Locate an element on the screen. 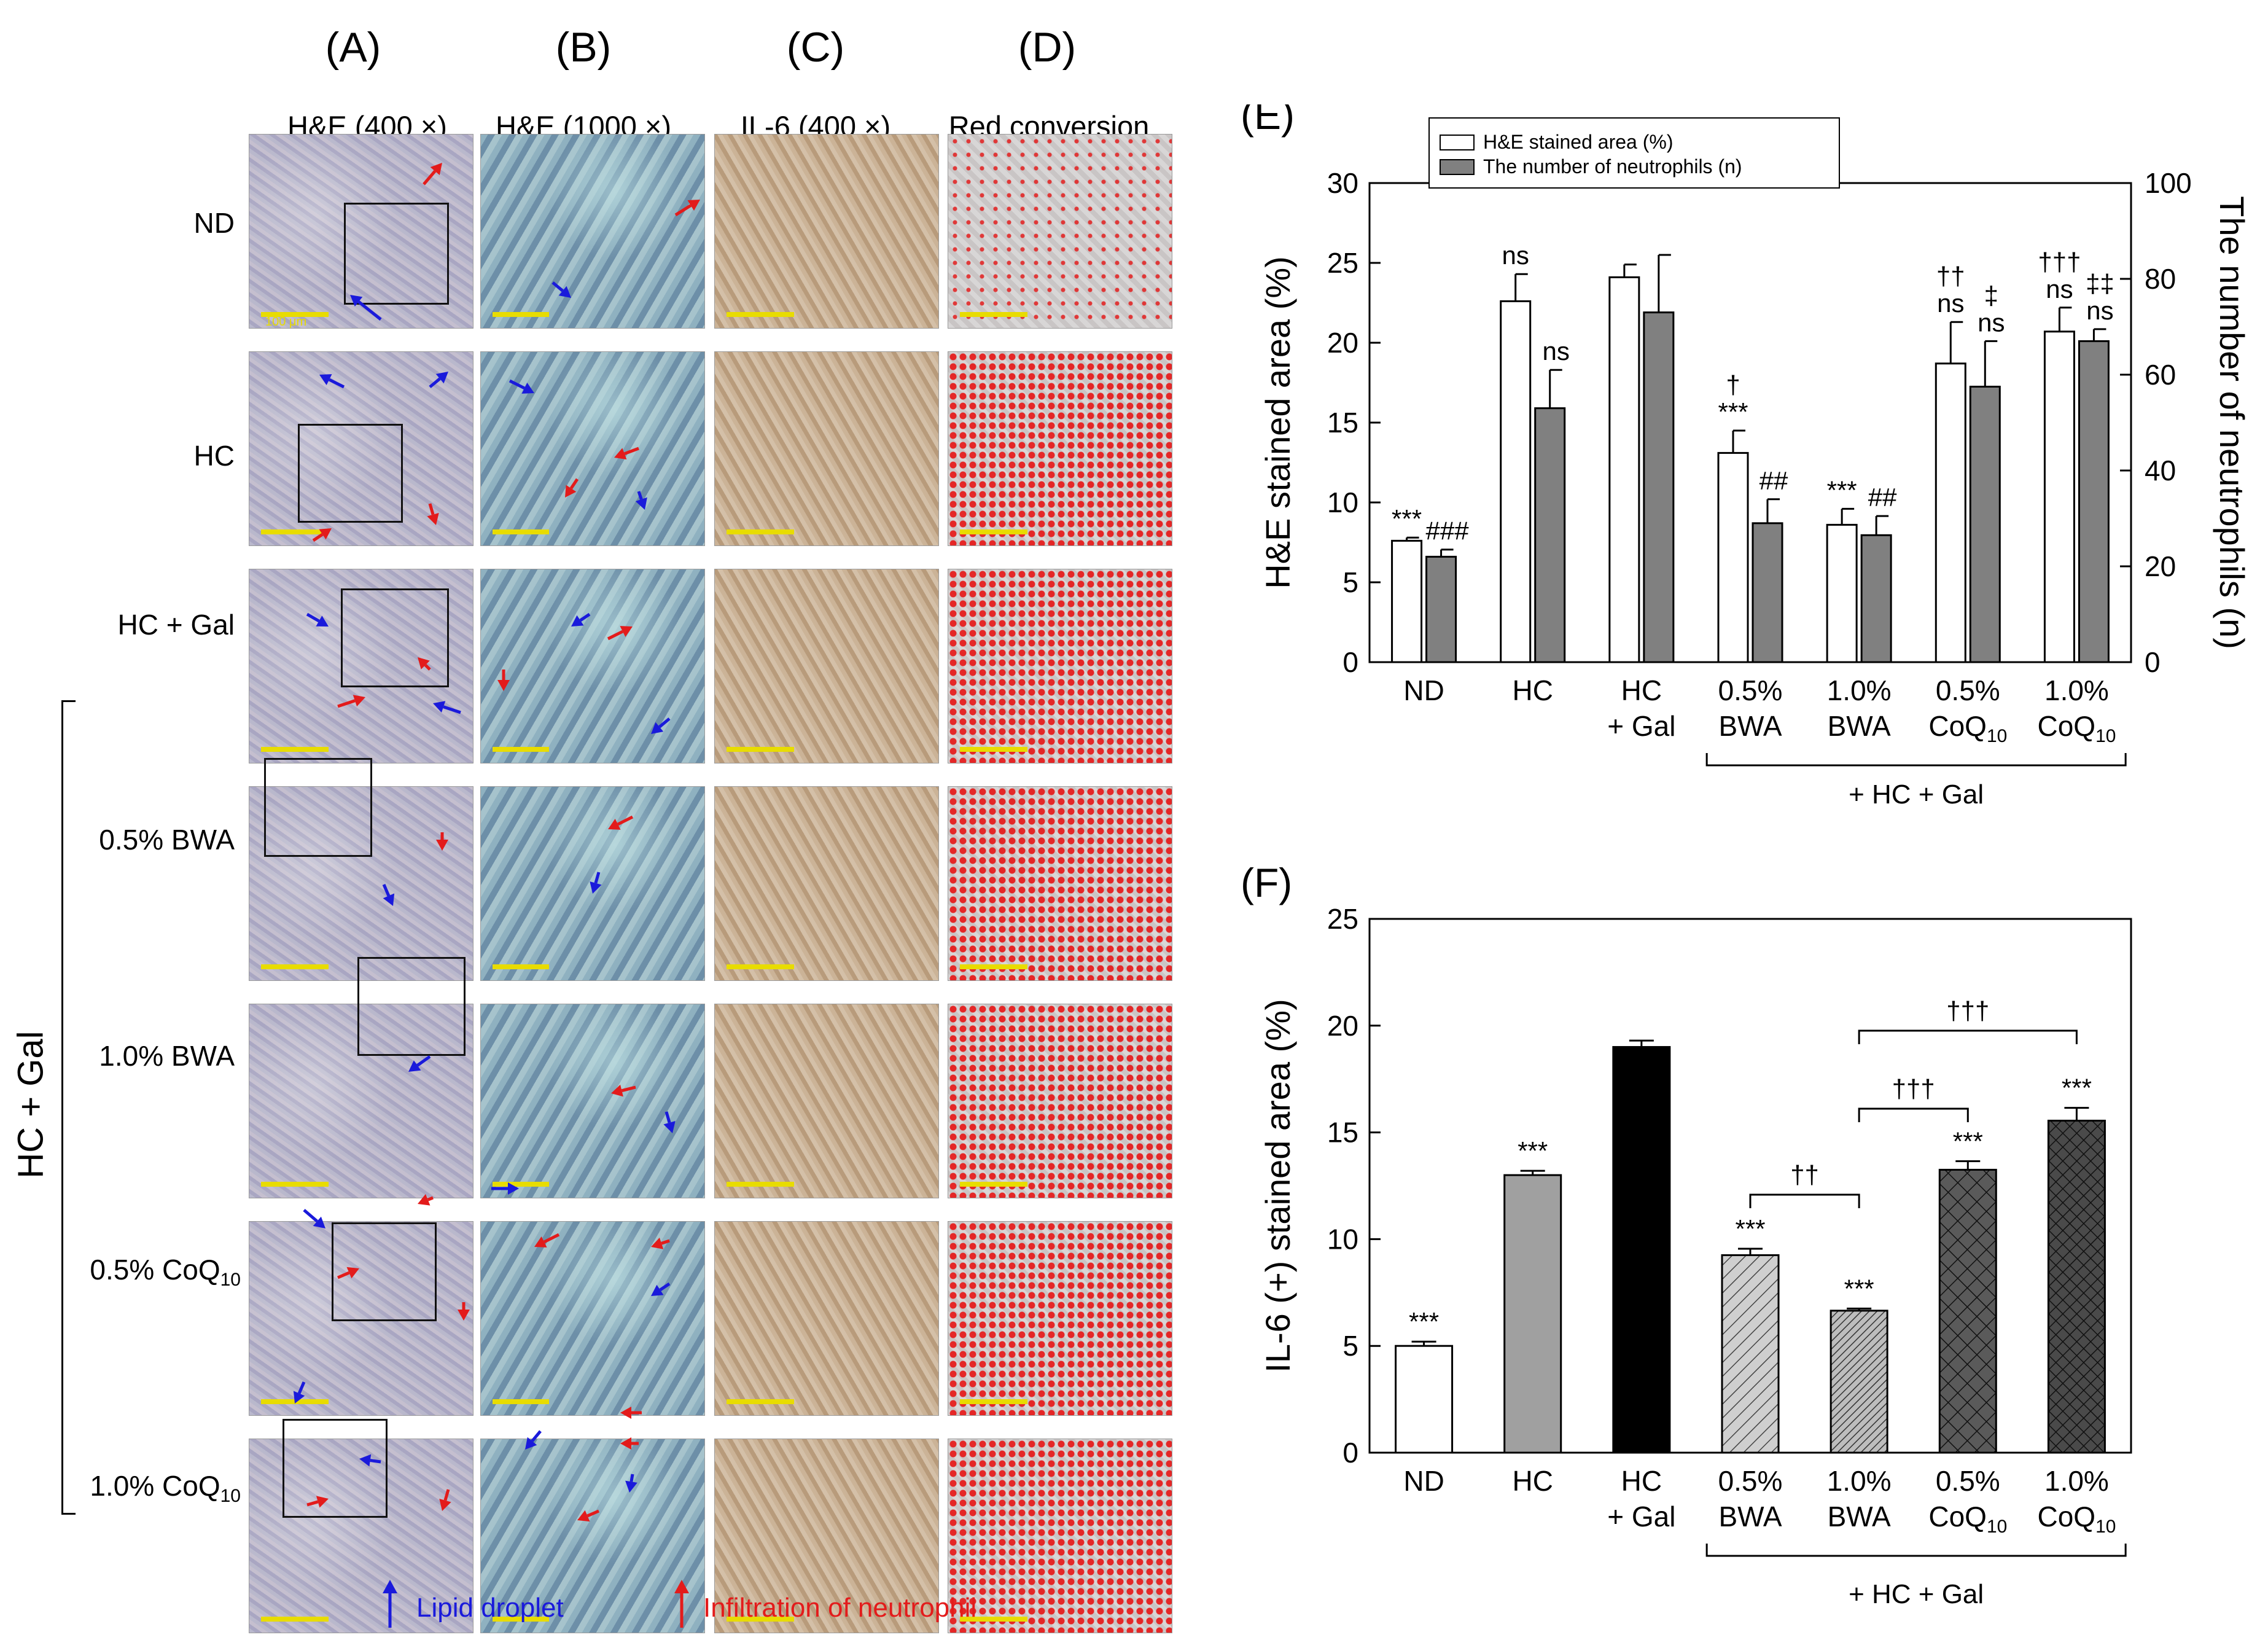  category-label: BWA is located at coordinates (1860, 726).